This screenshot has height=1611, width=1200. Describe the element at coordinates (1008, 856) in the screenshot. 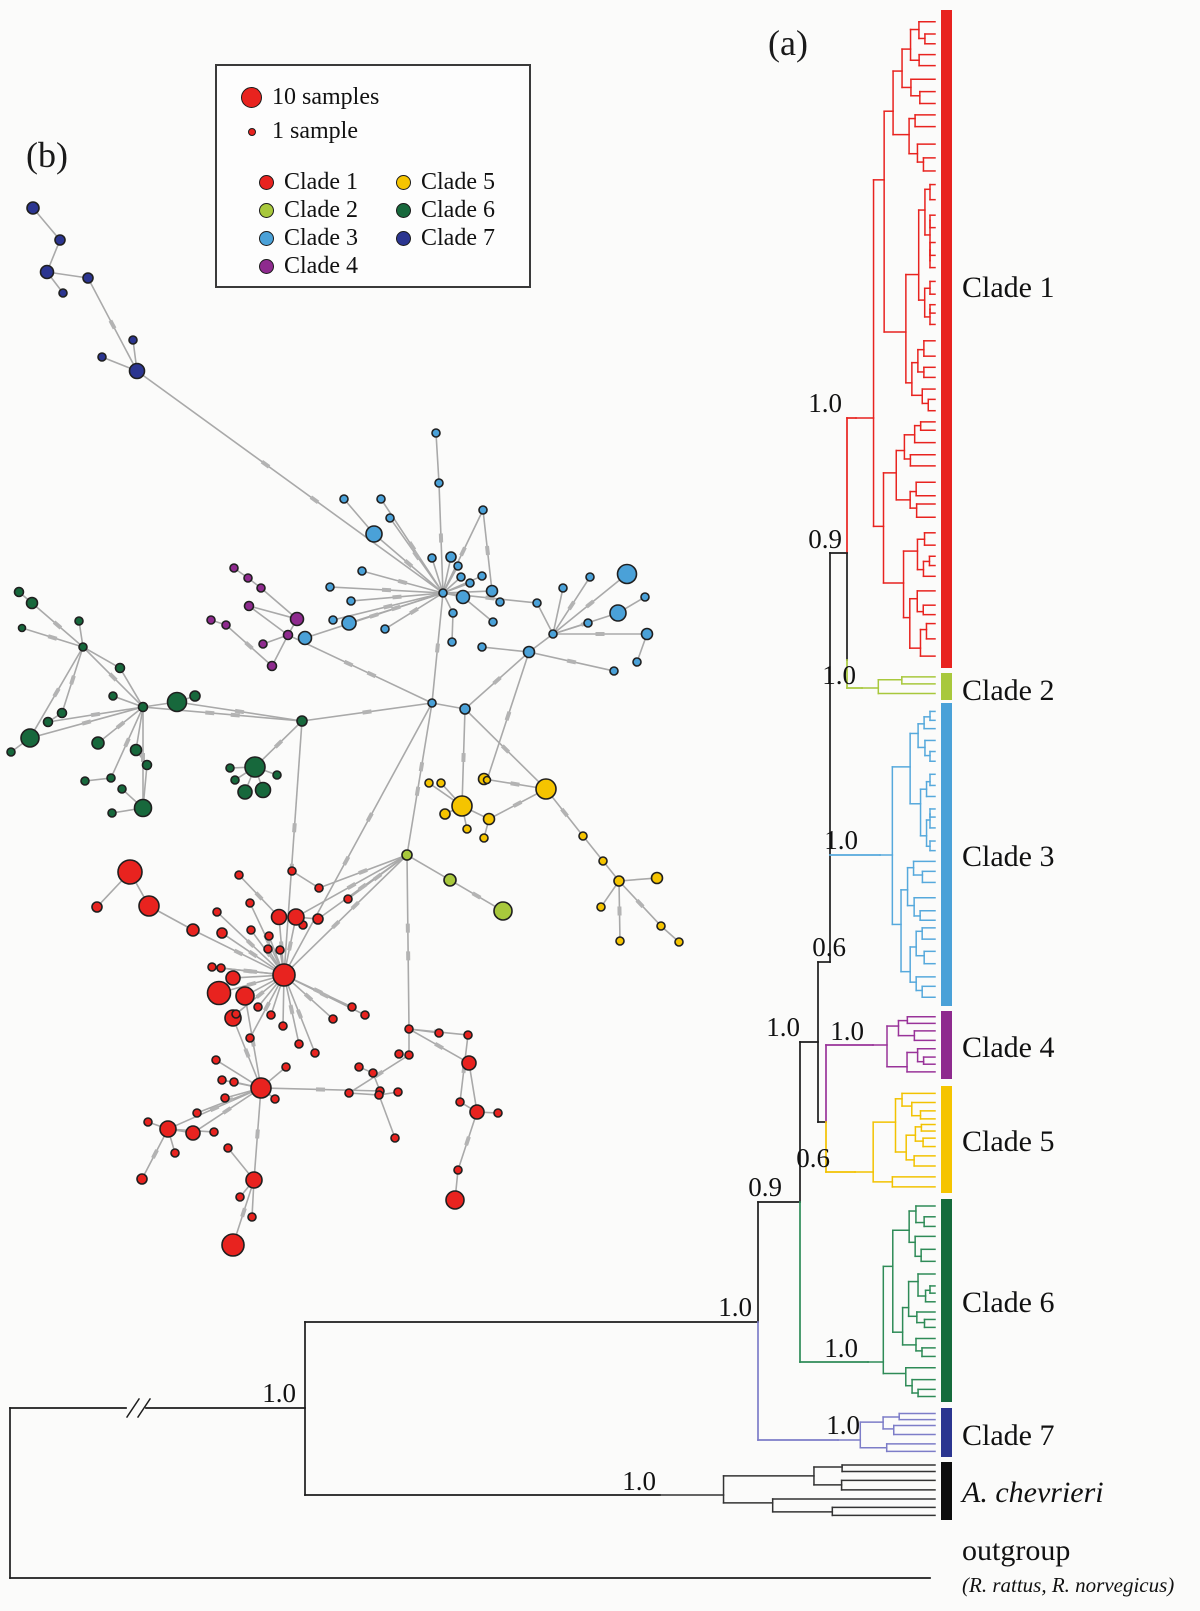

I see `clade-label: Clade 3` at that location.